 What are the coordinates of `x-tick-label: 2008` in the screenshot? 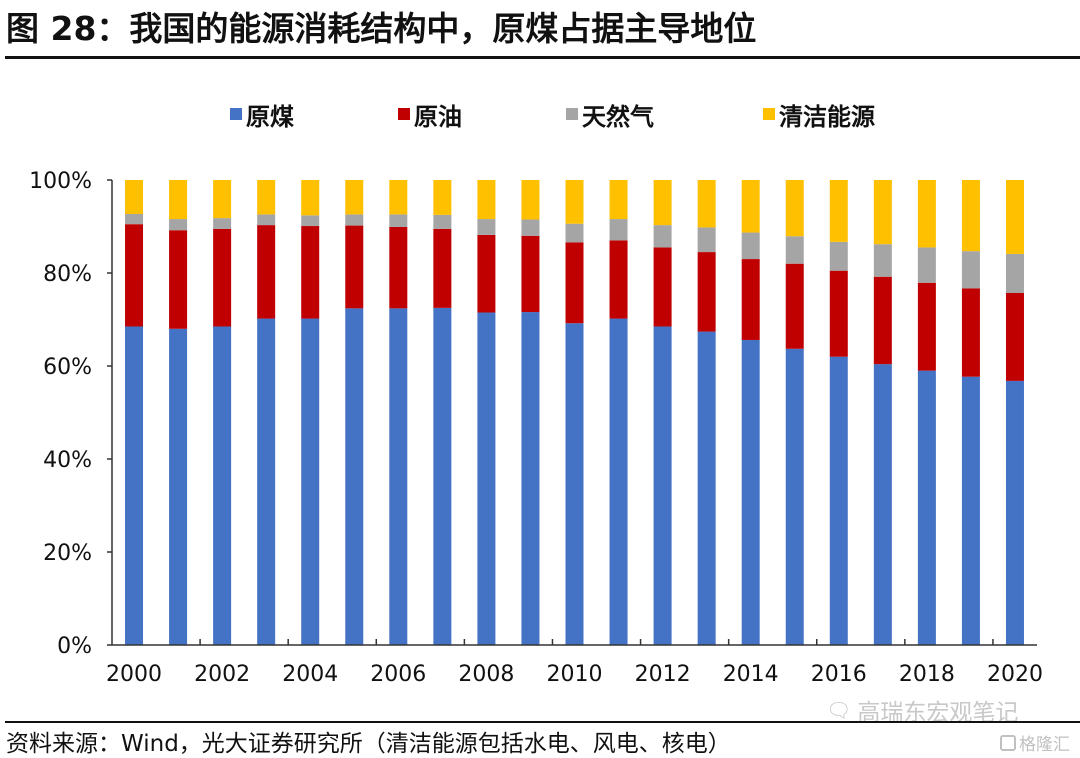 It's located at (486, 674).